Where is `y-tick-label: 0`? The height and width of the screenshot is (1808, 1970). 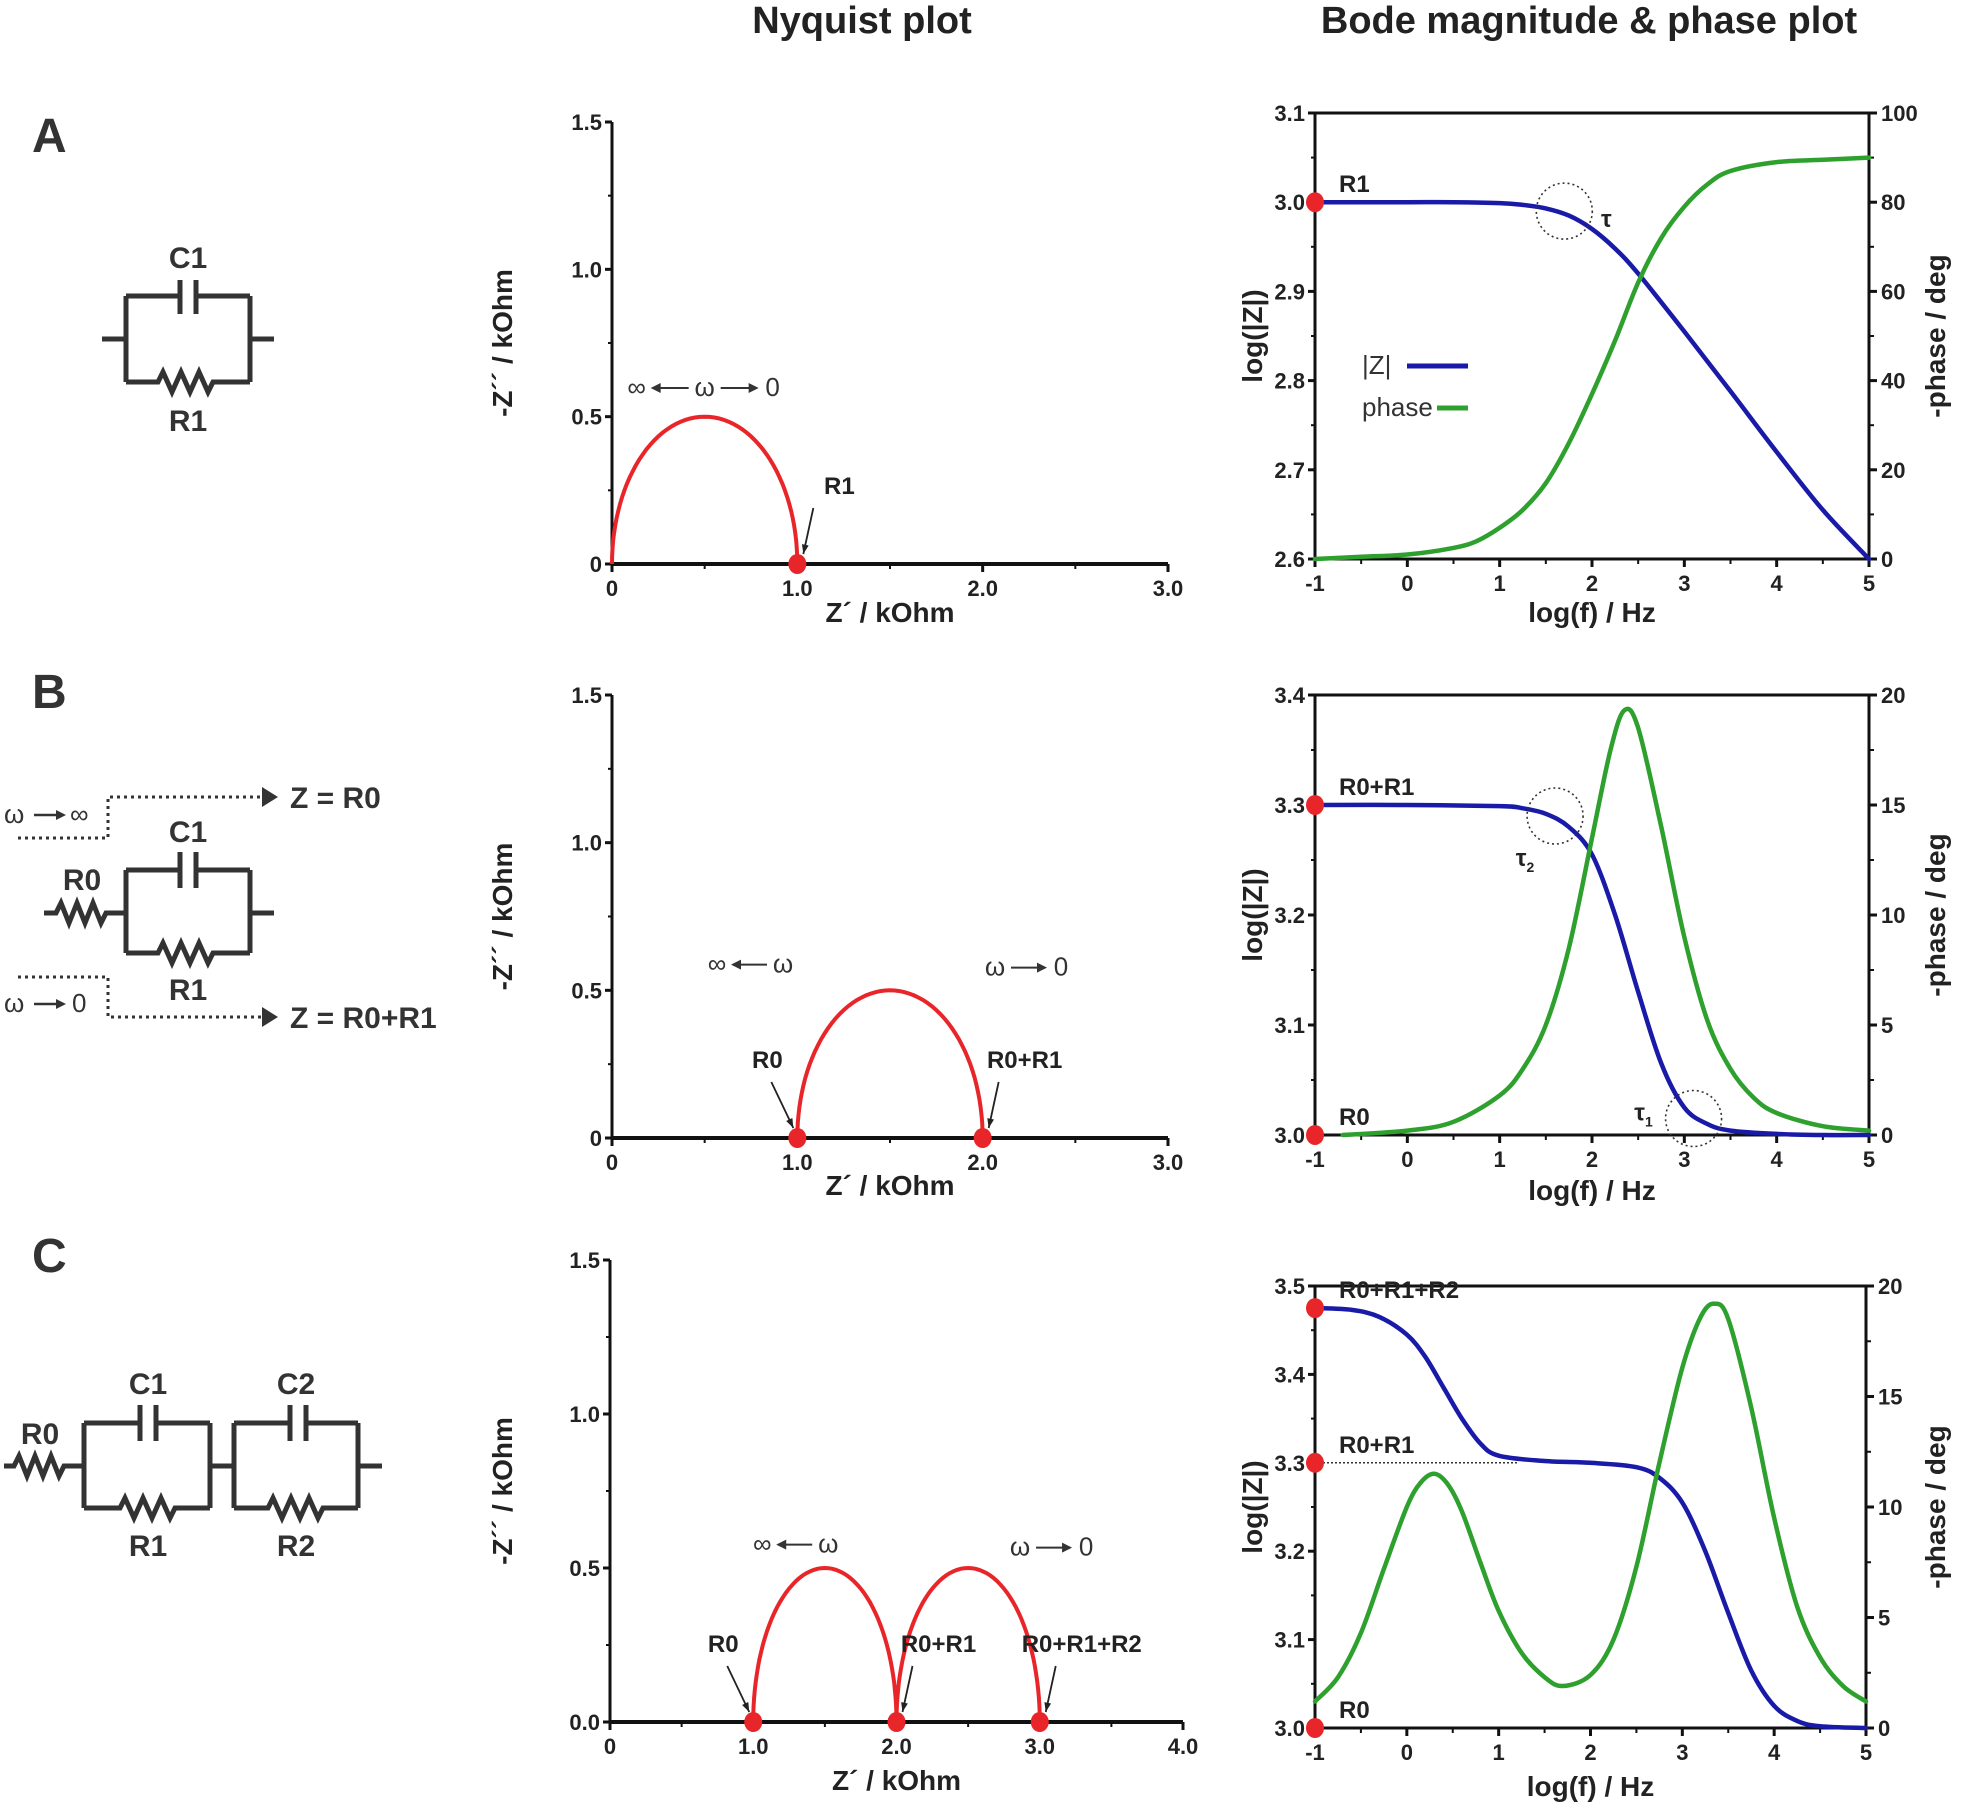 y-tick-label: 0 is located at coordinates (596, 1138).